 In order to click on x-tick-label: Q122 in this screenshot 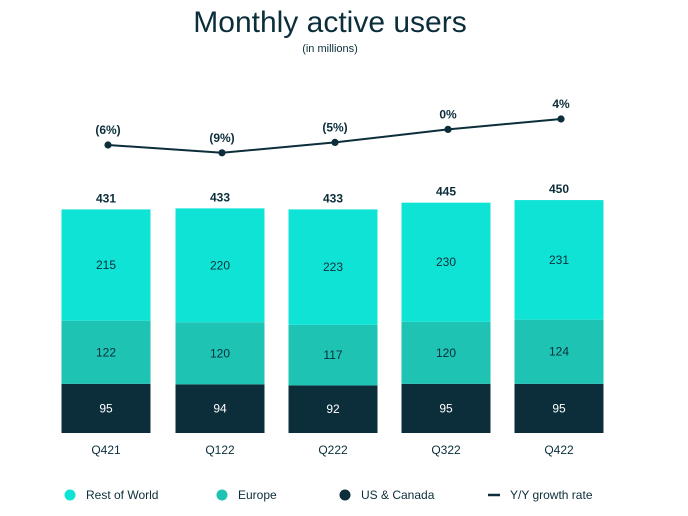, I will do `click(220, 450)`.